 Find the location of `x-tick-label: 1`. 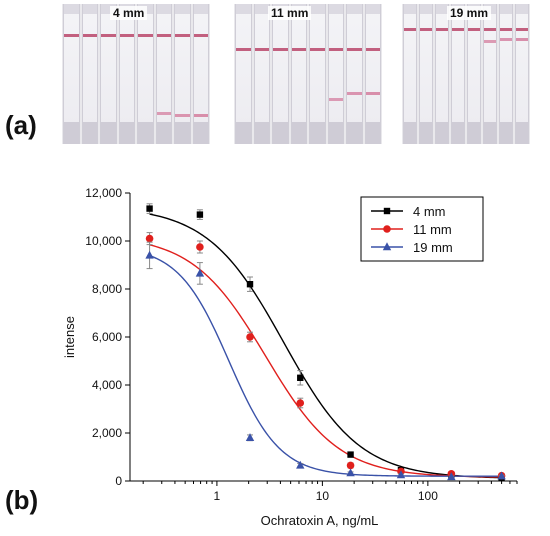

x-tick-label: 1 is located at coordinates (217, 496).